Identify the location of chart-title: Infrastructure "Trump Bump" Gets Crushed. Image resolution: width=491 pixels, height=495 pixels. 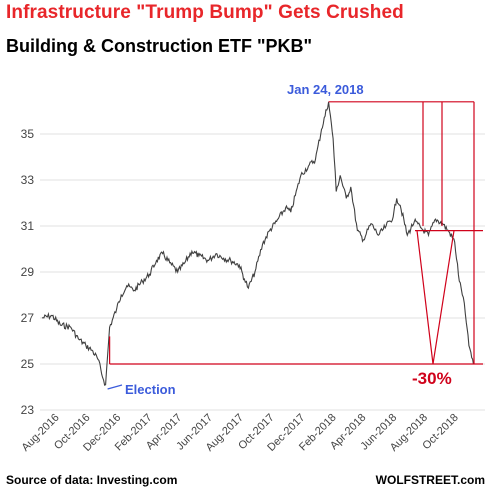
(205, 12).